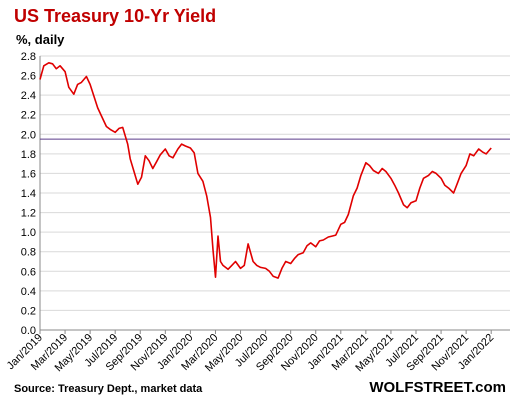  Describe the element at coordinates (28, 57) in the screenshot. I see `y-tick-label: 2.8` at that location.